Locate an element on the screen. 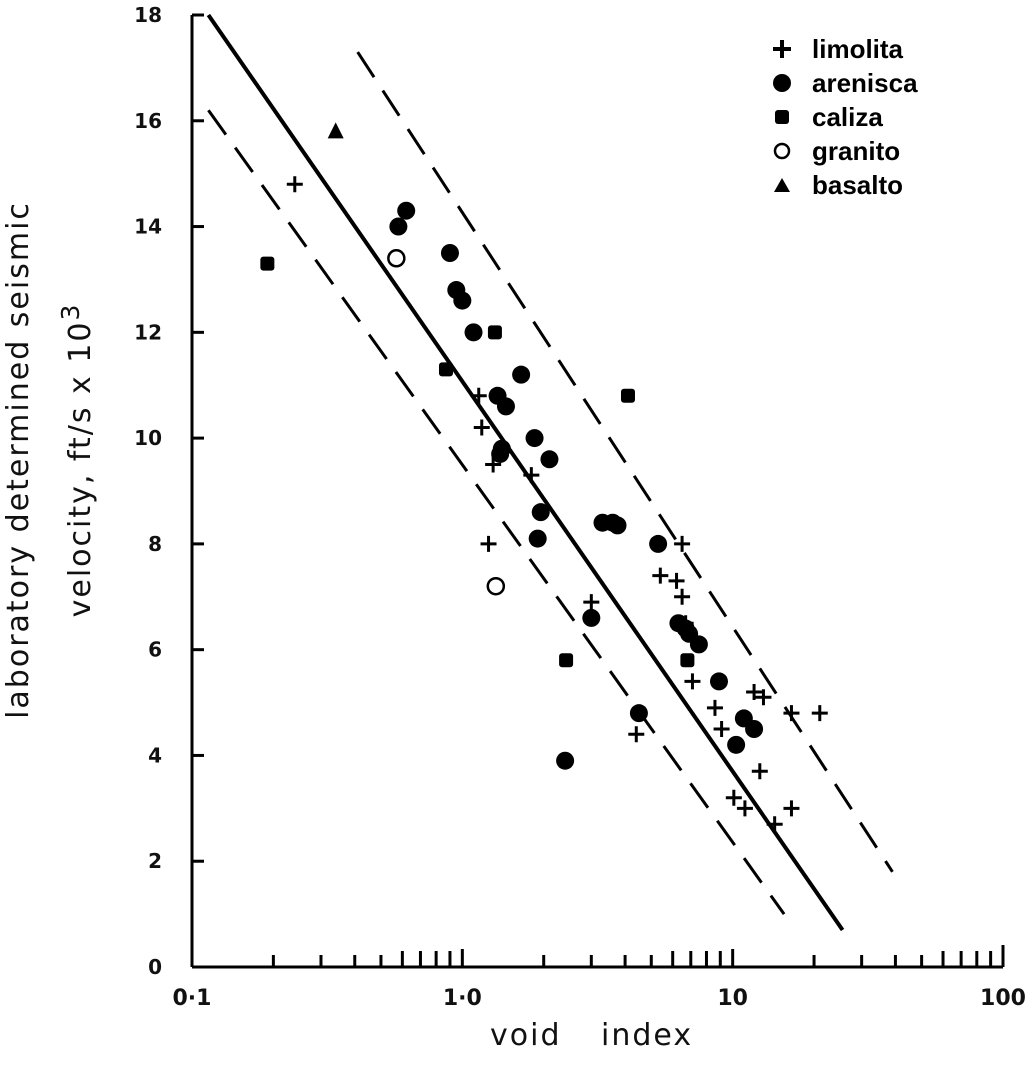  y-tick-label: 2 is located at coordinates (155, 861).